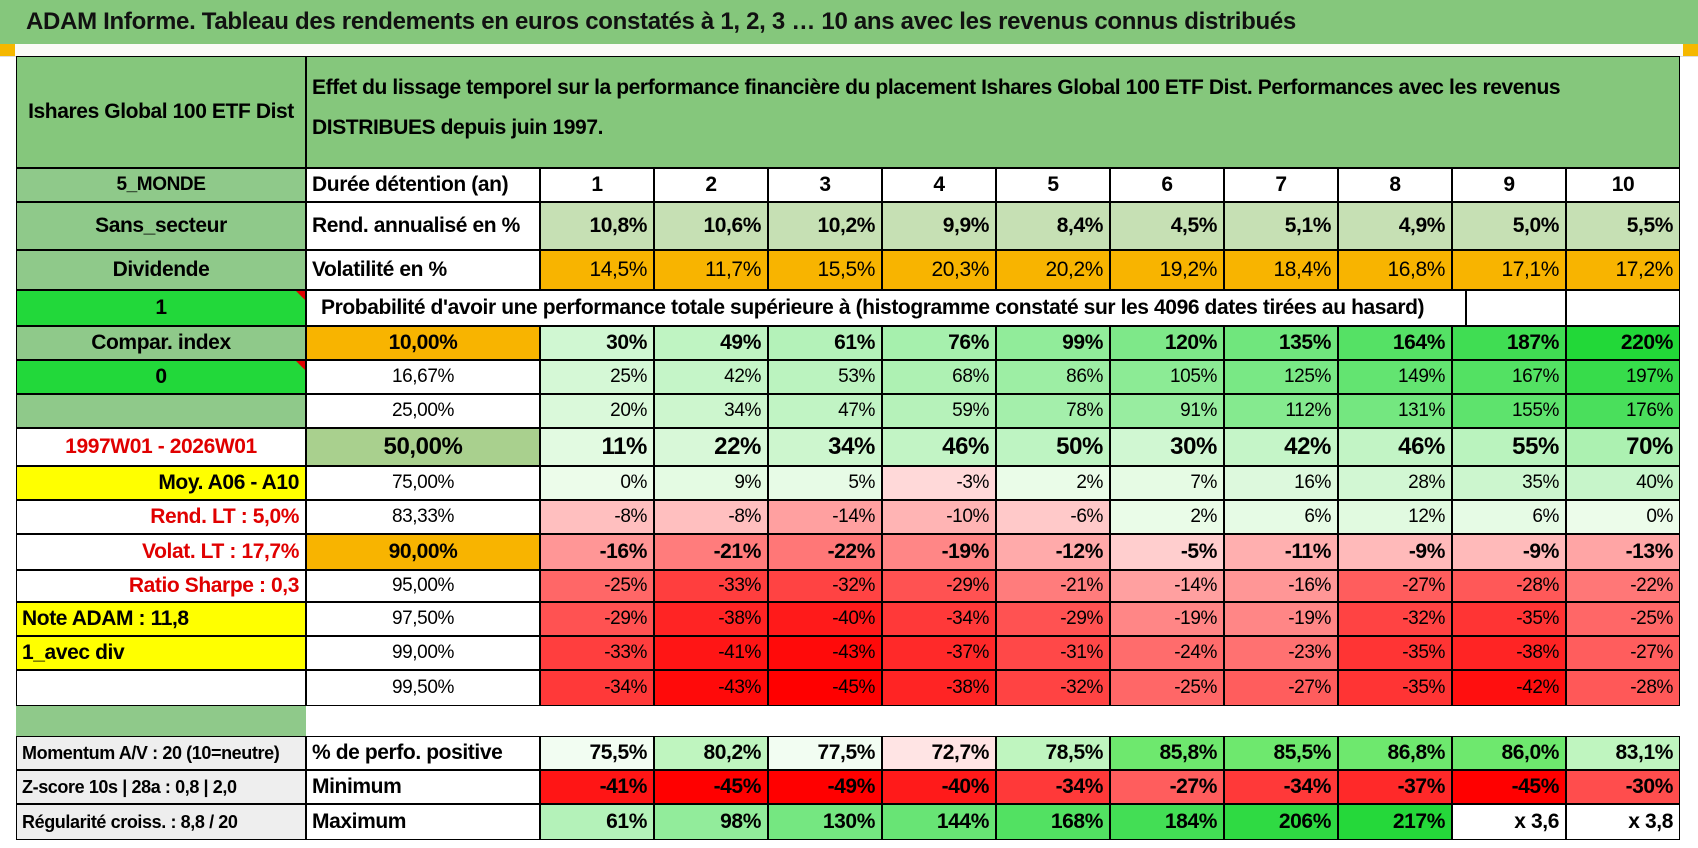 Image resolution: width=1698 pixels, height=848 pixels. Describe the element at coordinates (1623, 483) in the screenshot. I see `quantile-value: 40%` at that location.